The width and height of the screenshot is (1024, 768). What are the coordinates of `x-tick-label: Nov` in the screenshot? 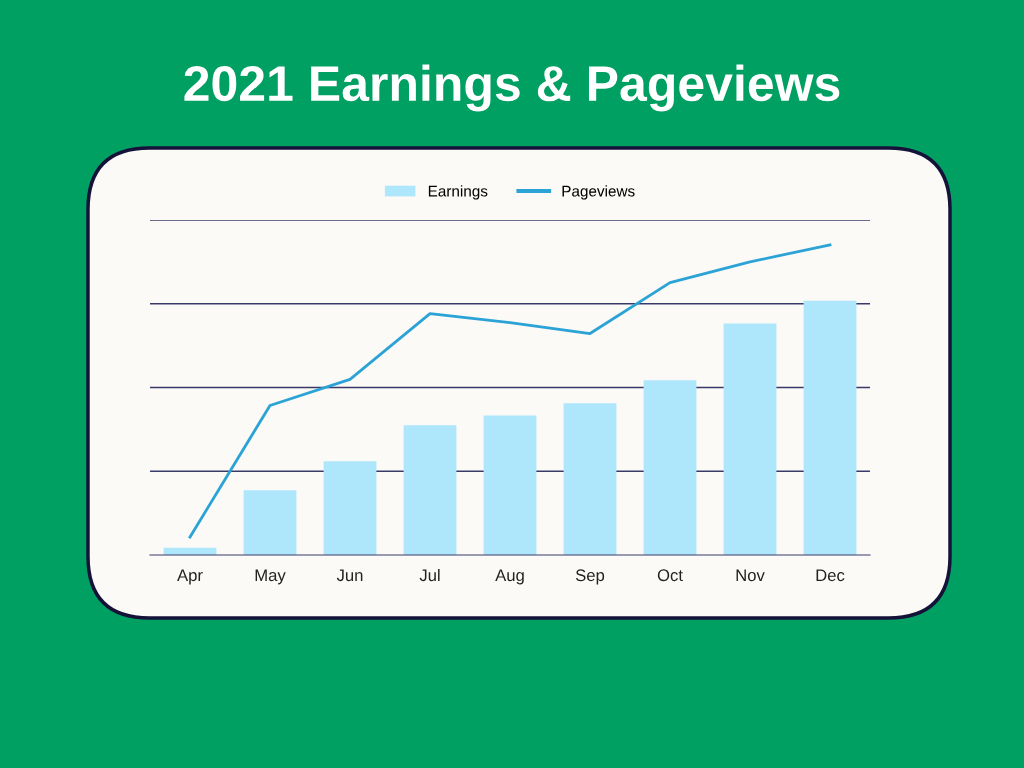 It's located at (750, 575).